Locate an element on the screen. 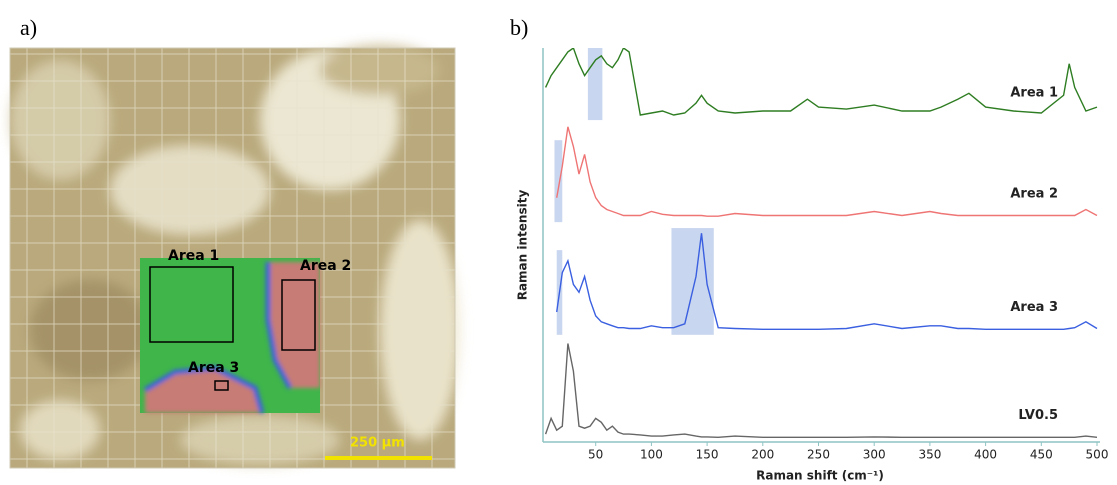  area-label: Area 3 is located at coordinates (213, 368).